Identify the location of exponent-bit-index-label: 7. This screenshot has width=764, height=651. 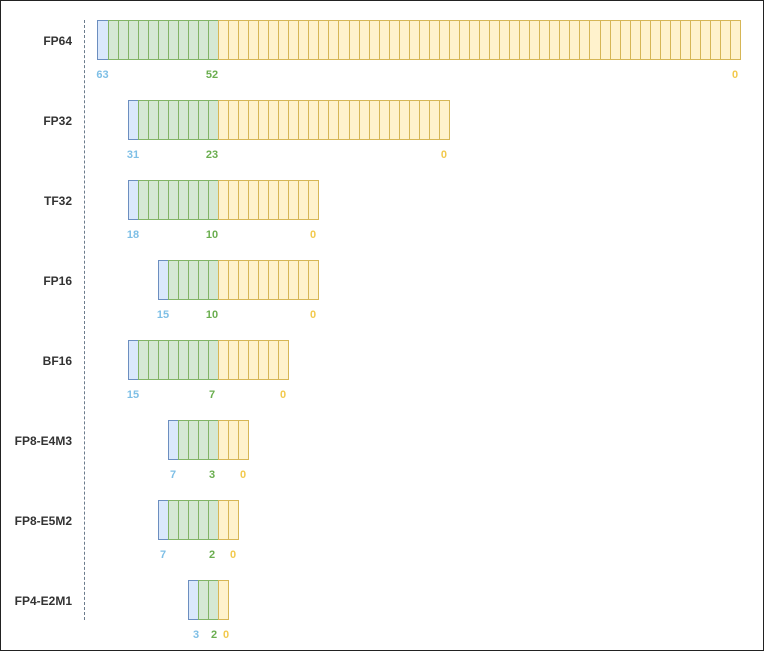
(212, 395).